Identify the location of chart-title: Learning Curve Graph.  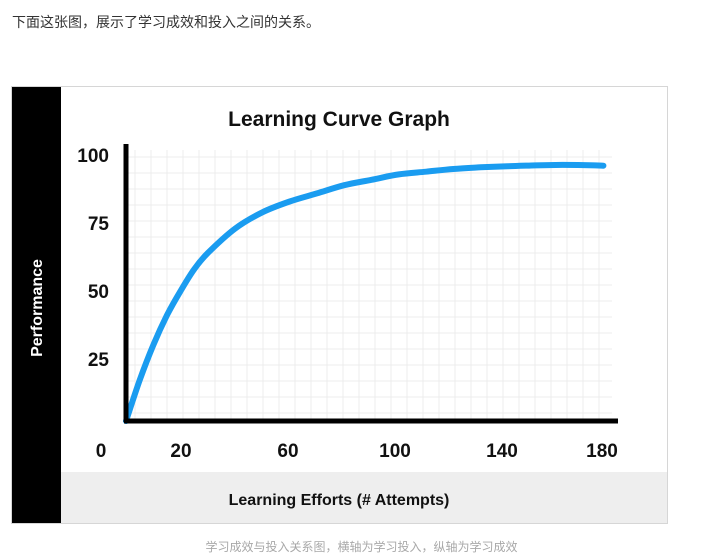
(339, 119).